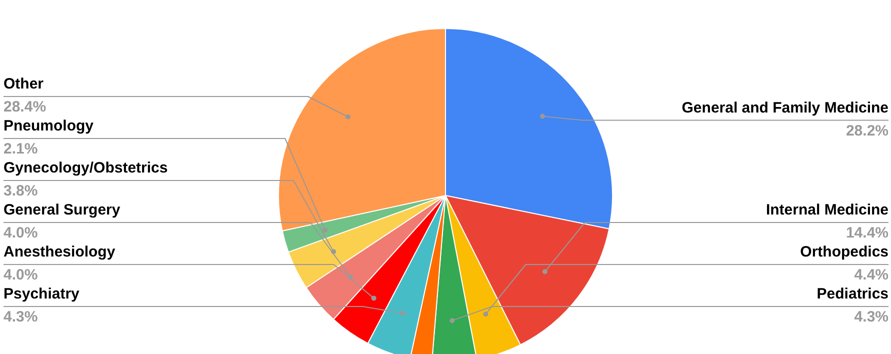 This screenshot has height=354, width=891. Describe the element at coordinates (21, 149) in the screenshot. I see `data-label: 2.1%` at that location.